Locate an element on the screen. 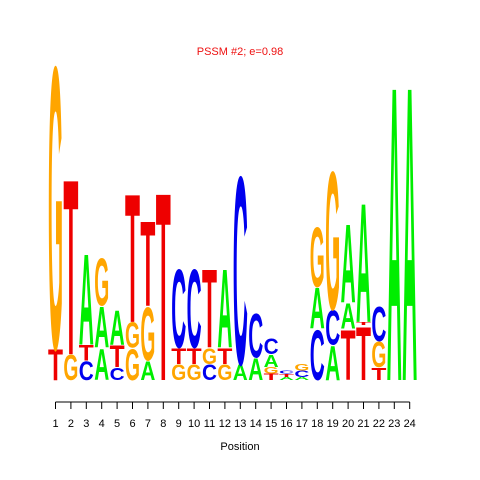  logo-letter-g-pos-15-1: G is located at coordinates (271, 371).